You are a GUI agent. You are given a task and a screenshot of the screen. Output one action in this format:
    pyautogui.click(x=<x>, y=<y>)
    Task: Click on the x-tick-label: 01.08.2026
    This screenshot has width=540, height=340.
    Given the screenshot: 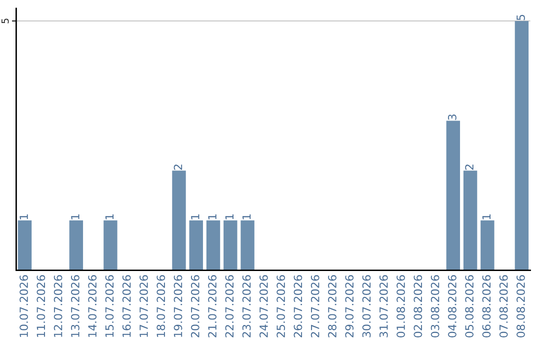 What is the action you would take?
    pyautogui.click(x=400, y=306)
    